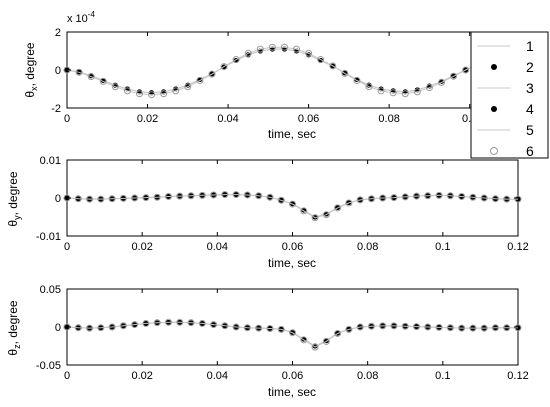 This screenshot has width=550, height=407. What do you see at coordinates (367, 376) in the screenshot?
I see `x-tick-label: 0.08` at bounding box center [367, 376].